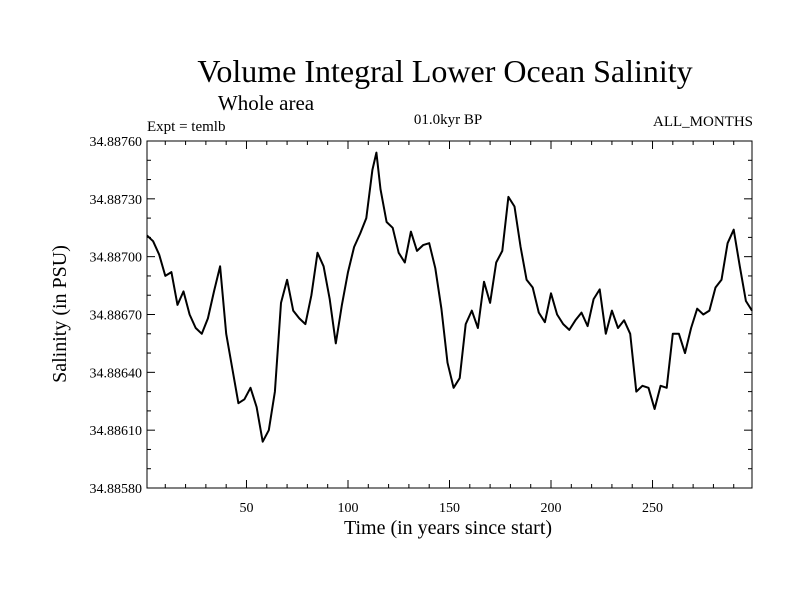 This screenshot has height=600, width=800. Describe the element at coordinates (116, 431) in the screenshot. I see `y-tick-label: 34.88610` at that location.